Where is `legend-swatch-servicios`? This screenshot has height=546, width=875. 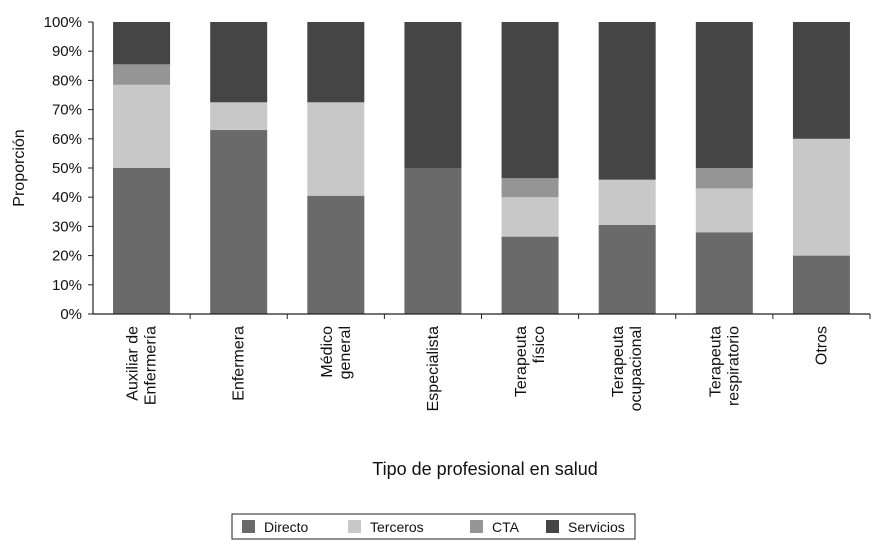
legend-swatch-servicios is located at coordinates (552, 526).